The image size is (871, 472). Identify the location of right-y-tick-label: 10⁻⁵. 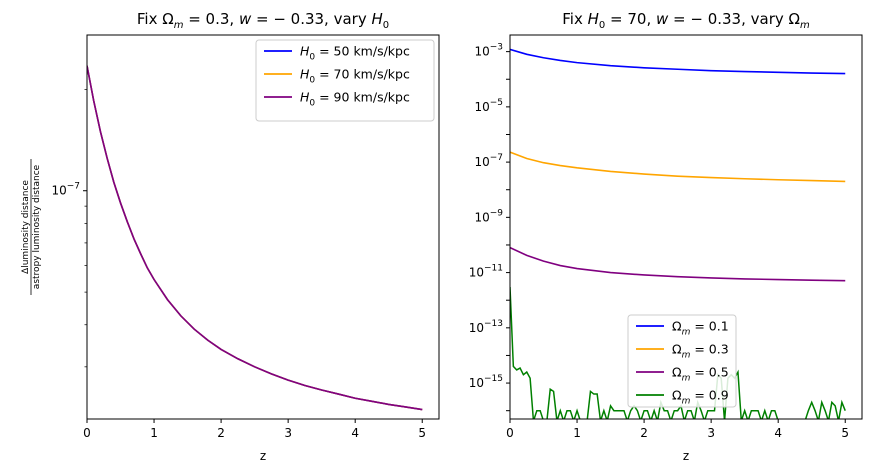
(488, 106).